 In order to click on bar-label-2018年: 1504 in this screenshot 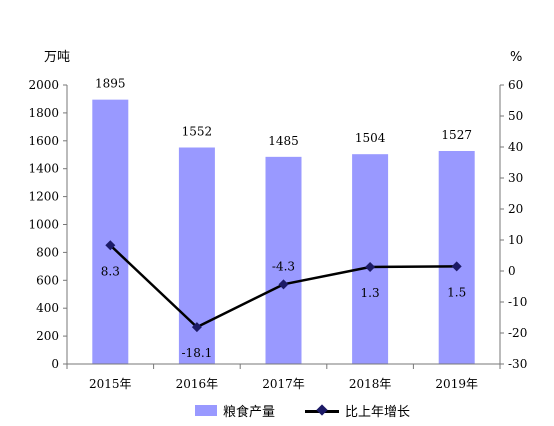, I will do `click(370, 138)`.